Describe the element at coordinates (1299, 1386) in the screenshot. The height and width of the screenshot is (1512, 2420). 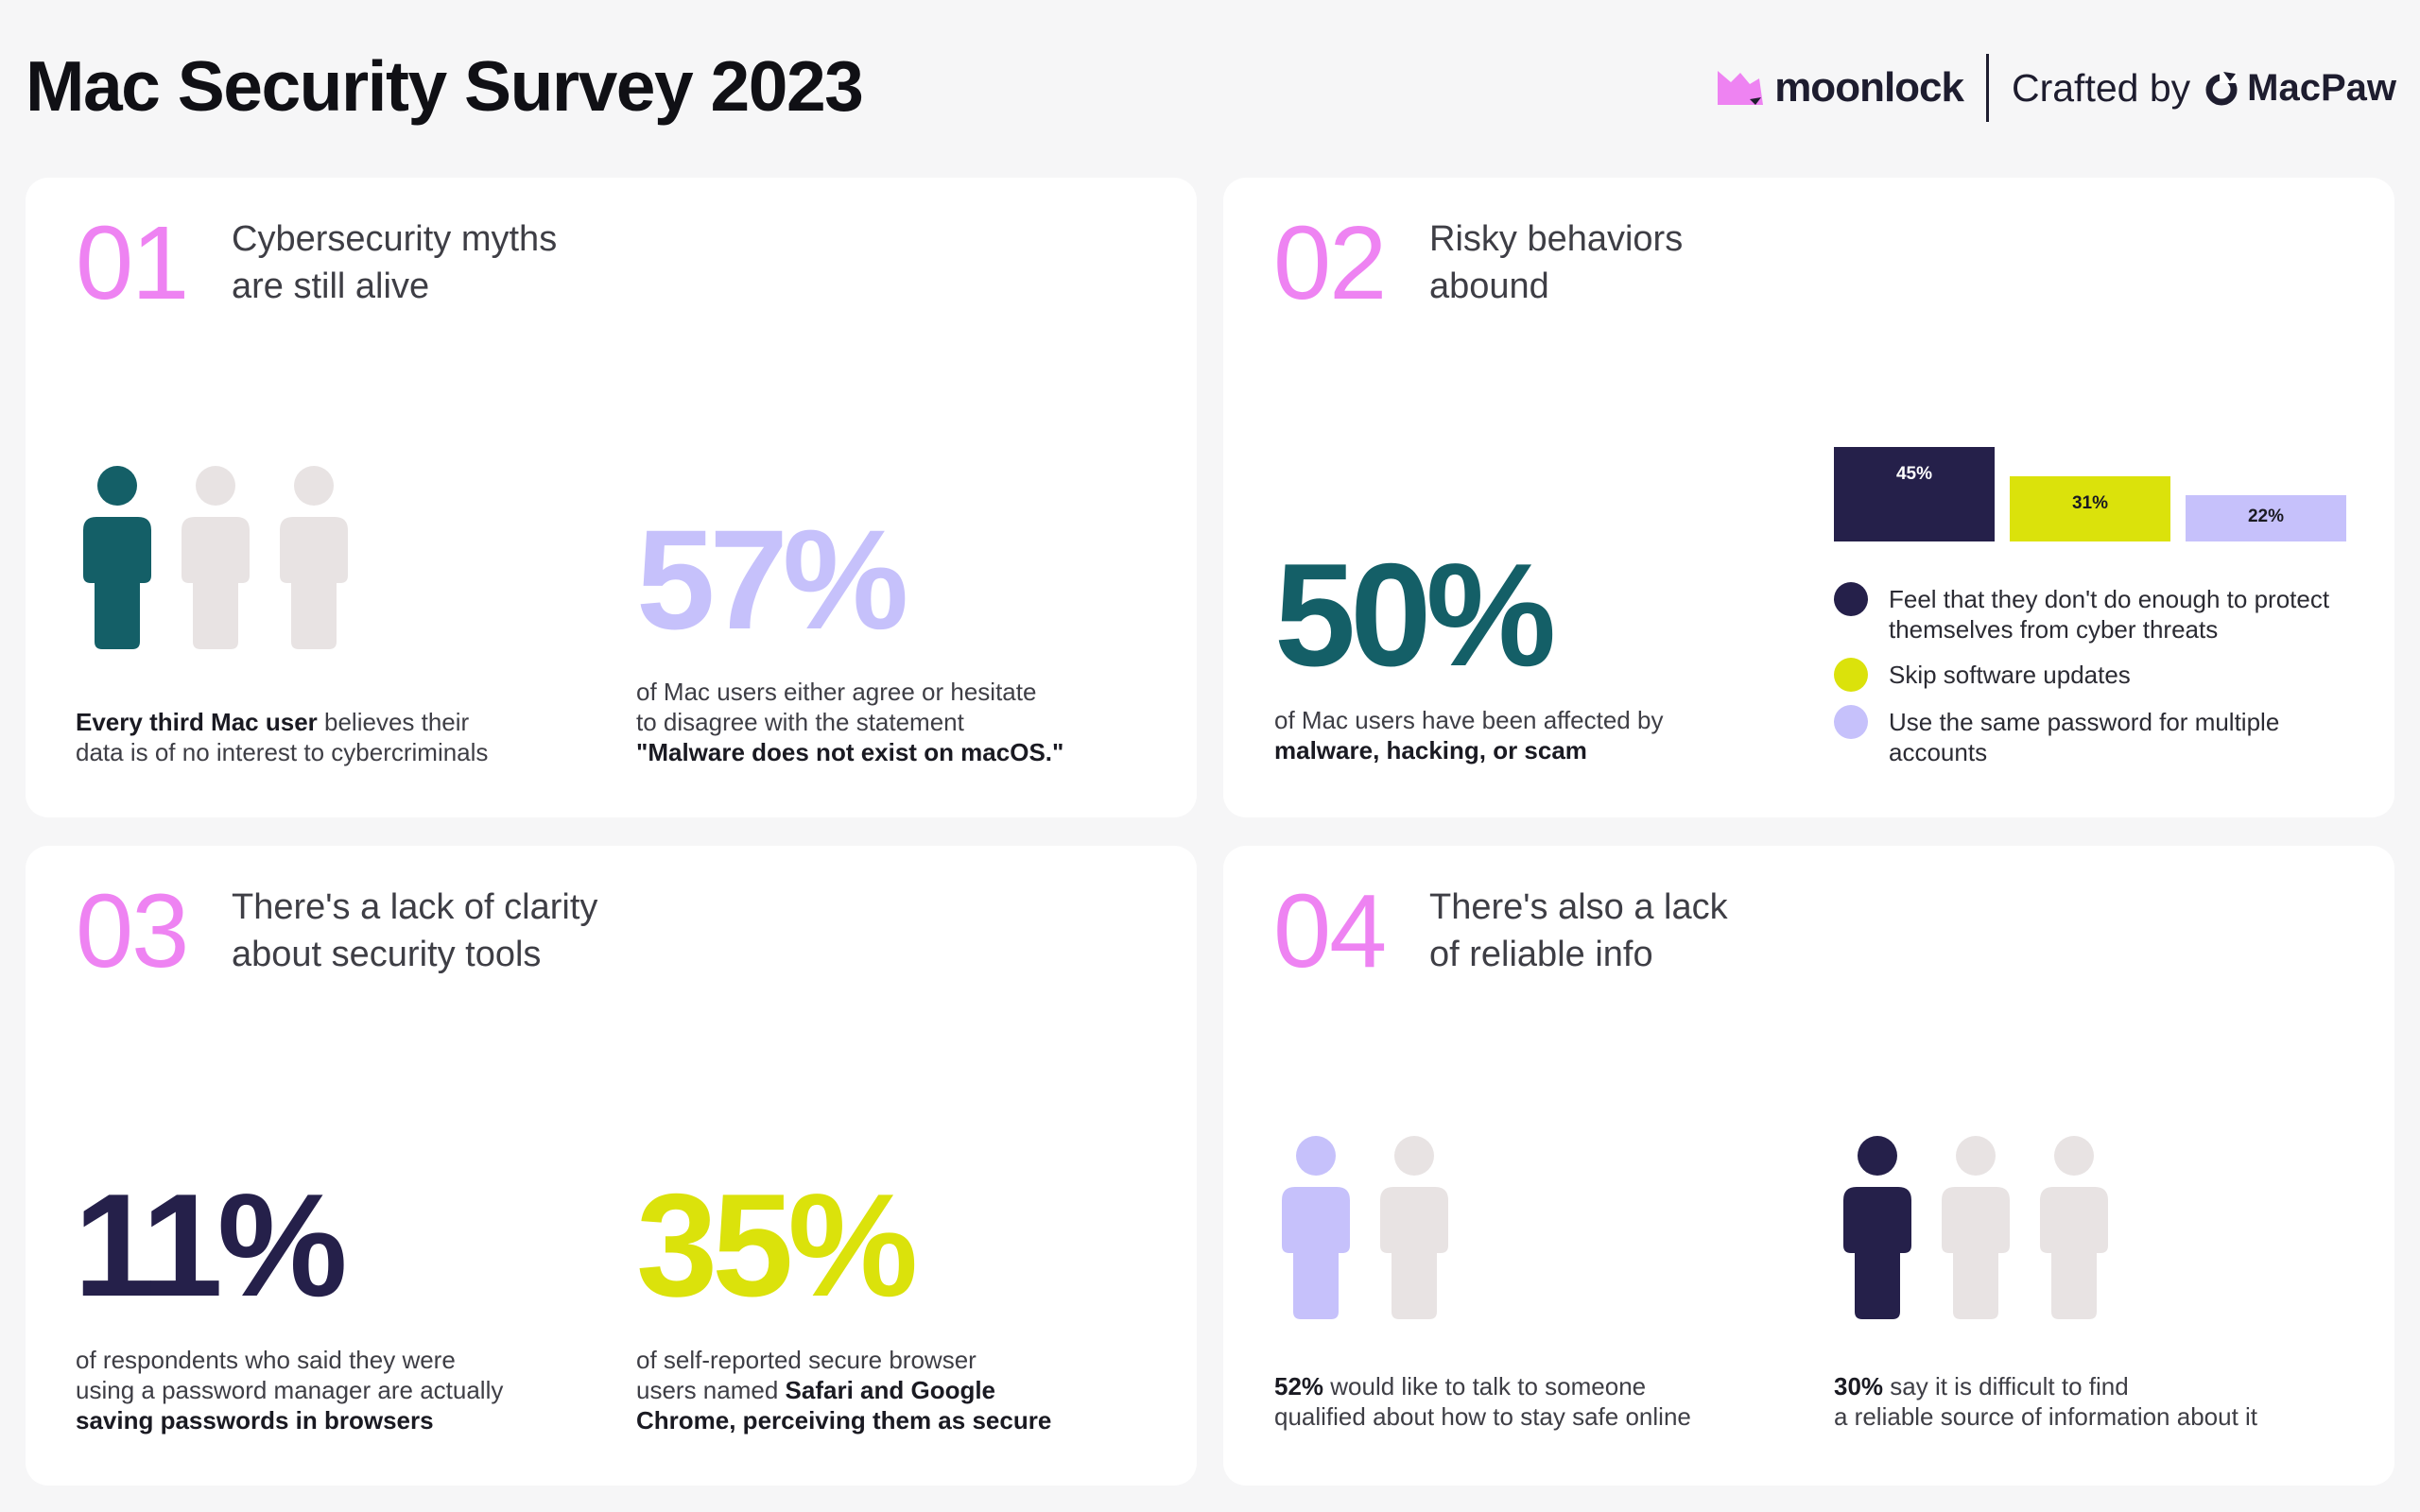
I see `stat-bold: 52%` at that location.